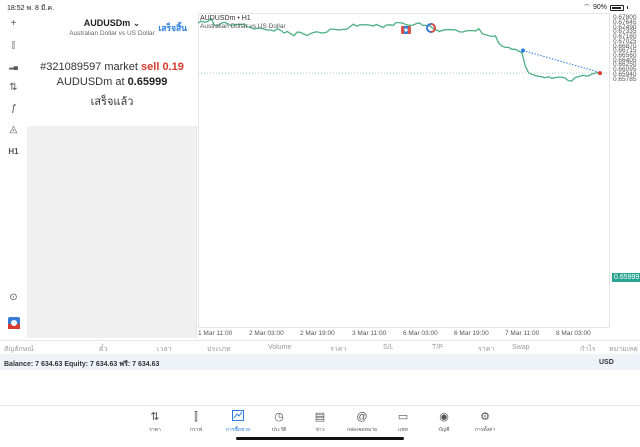 Image resolution: width=640 pixels, height=447 pixels. What do you see at coordinates (112, 82) in the screenshot?
I see `order-message-line2: AUDUSDm at 0.65999` at bounding box center [112, 82].